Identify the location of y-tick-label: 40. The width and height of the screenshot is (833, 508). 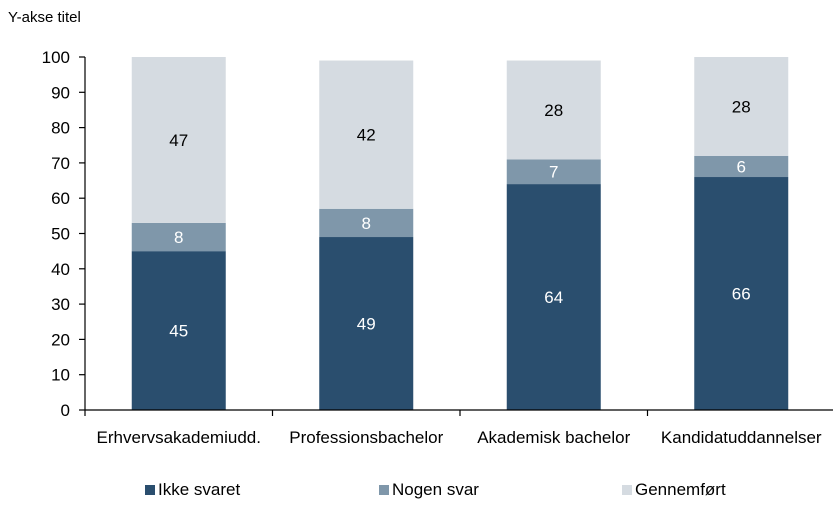
(60, 269).